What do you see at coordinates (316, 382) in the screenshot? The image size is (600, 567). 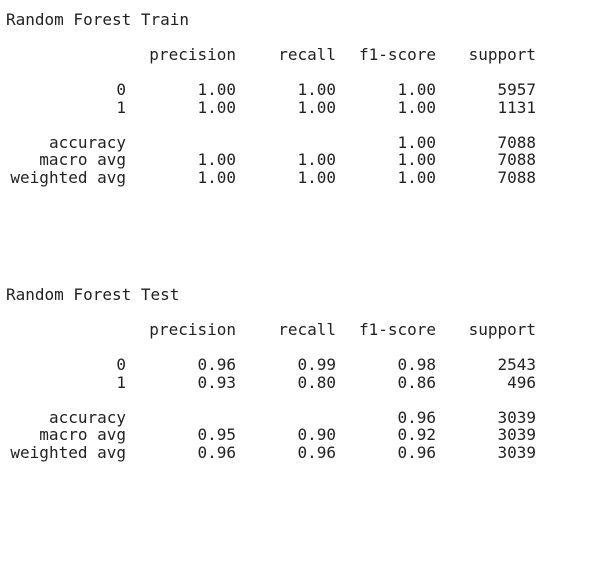 I see `recall-value: 0.80` at bounding box center [316, 382].